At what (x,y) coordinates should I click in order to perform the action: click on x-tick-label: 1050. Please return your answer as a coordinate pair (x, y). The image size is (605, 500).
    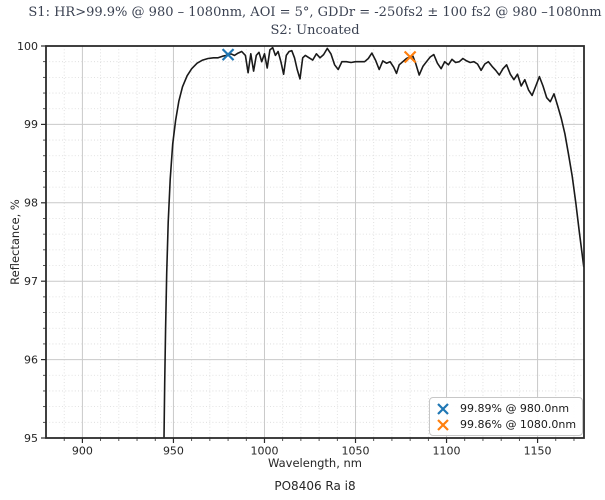
    Looking at the image, I should click on (356, 451).